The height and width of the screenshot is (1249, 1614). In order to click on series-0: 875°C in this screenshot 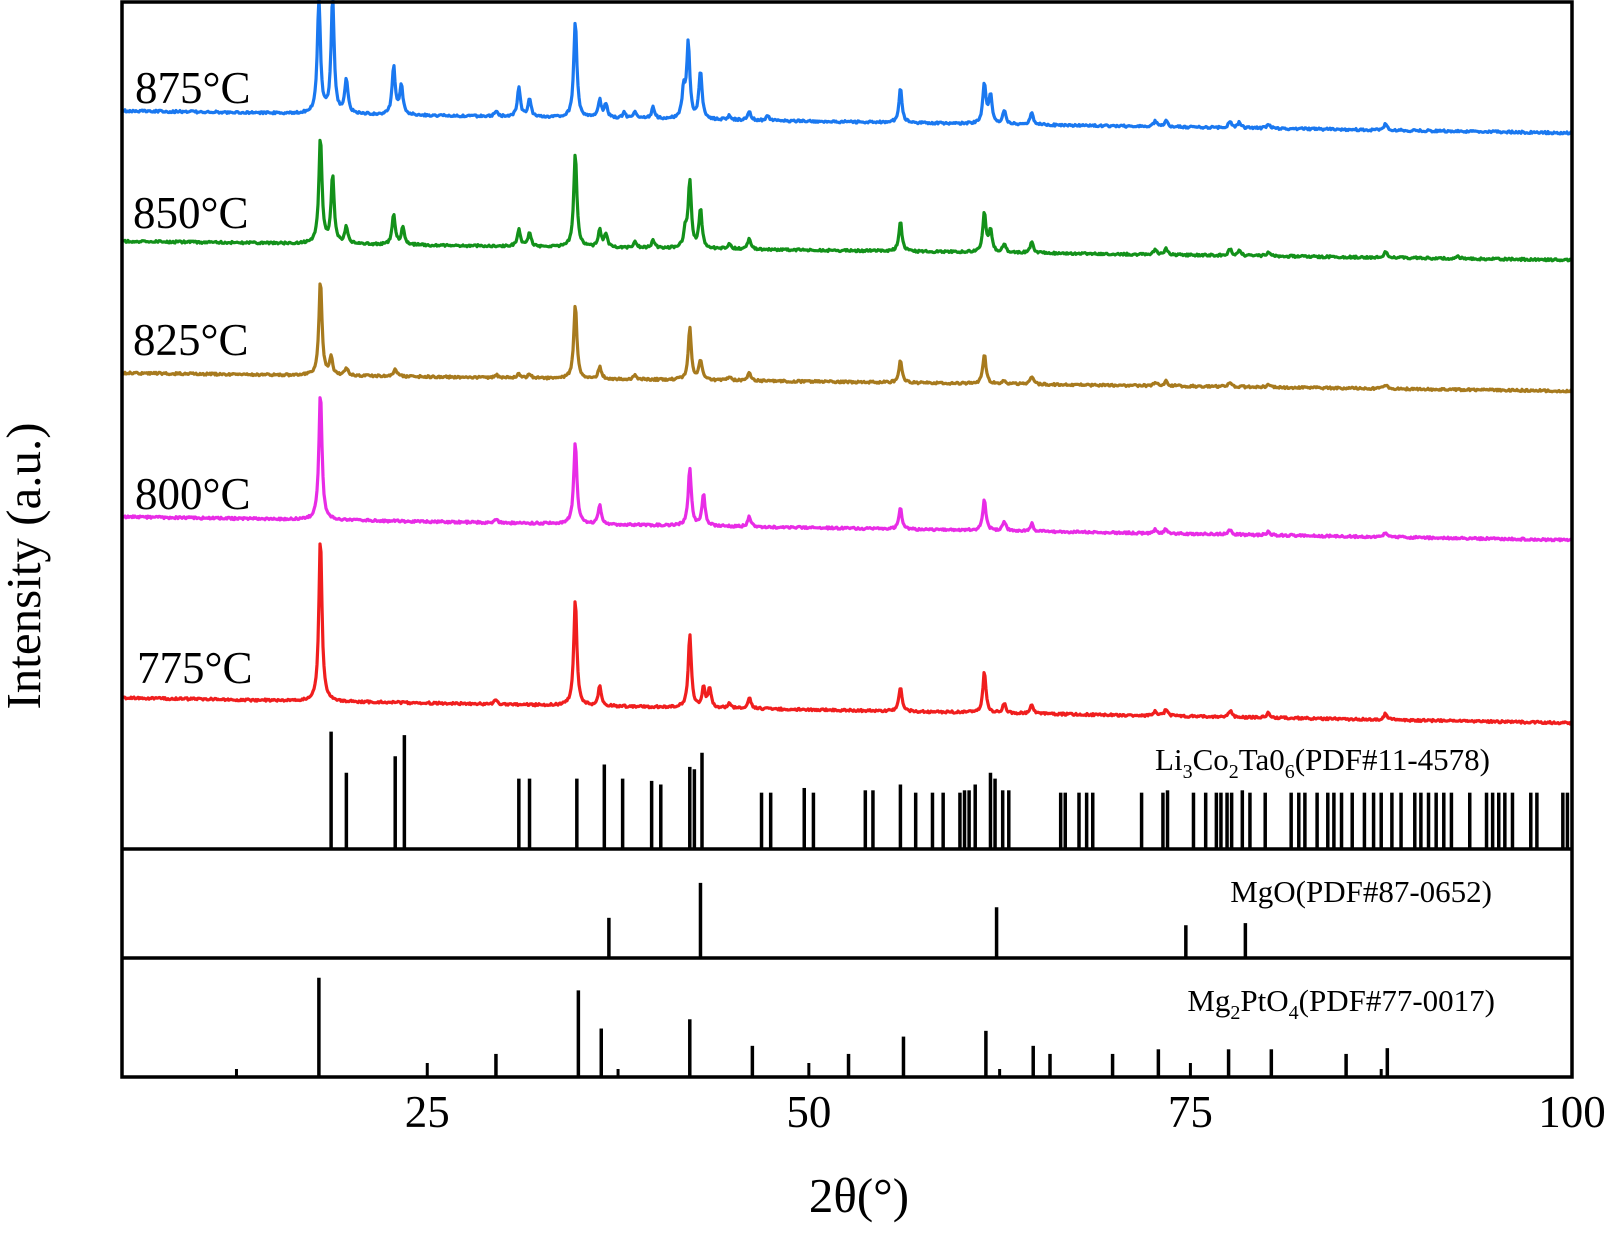, I will do `click(847, 68)`.